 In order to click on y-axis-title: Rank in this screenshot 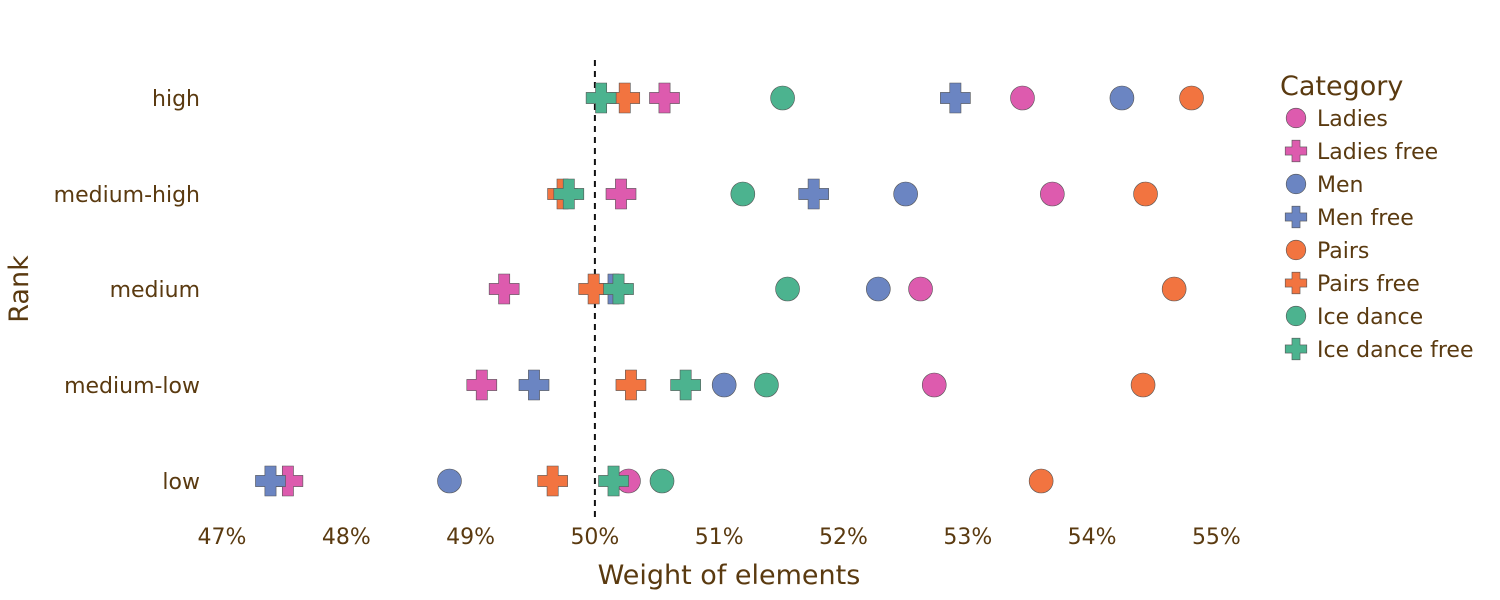, I will do `click(19, 289)`.